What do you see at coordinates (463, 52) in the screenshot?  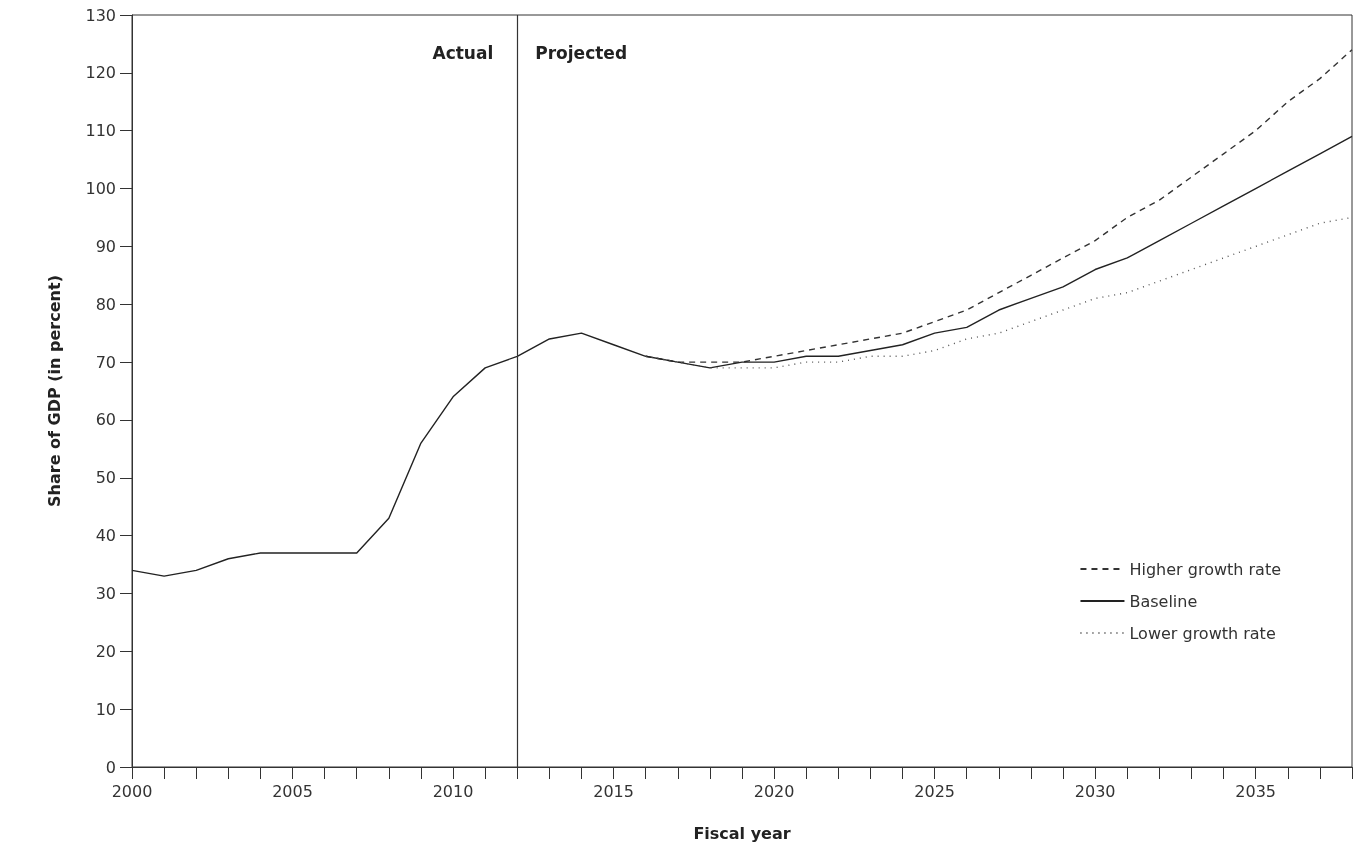 I see `annotation: Actual` at bounding box center [463, 52].